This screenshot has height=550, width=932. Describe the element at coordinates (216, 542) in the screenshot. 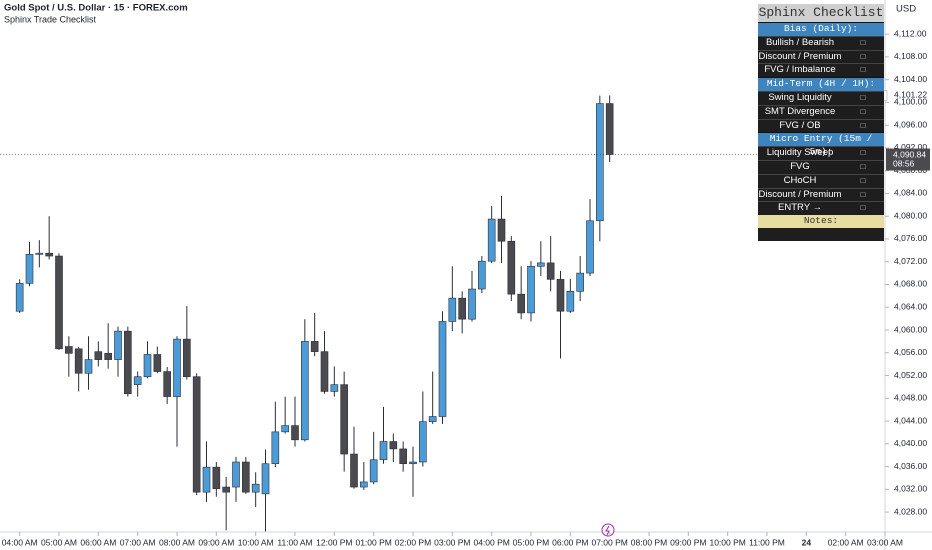

I see `x-tick-label: 09:00 AM` at that location.